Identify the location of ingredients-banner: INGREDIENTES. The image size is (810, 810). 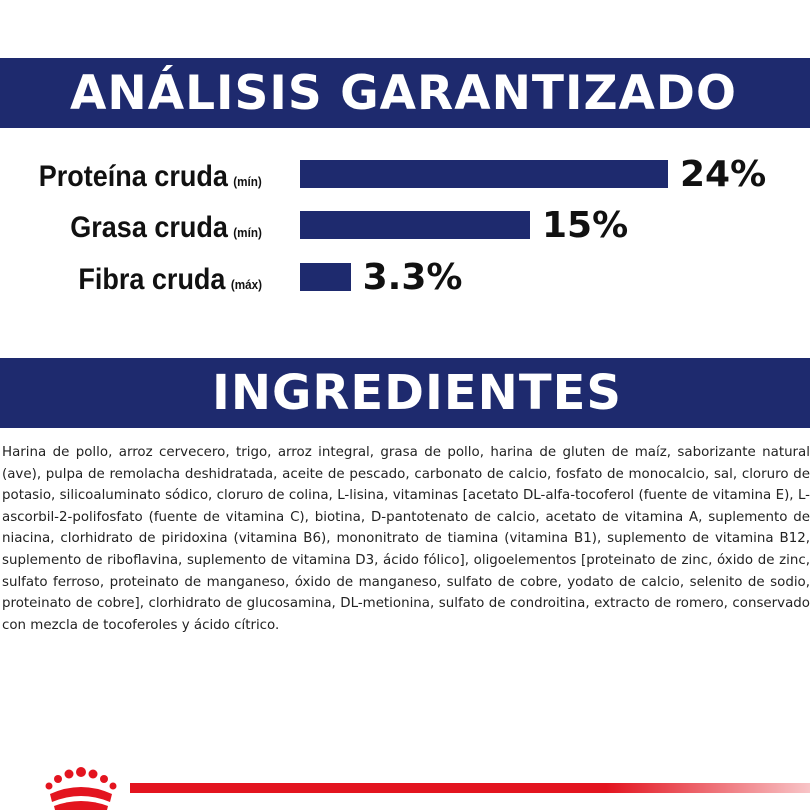
(405, 393).